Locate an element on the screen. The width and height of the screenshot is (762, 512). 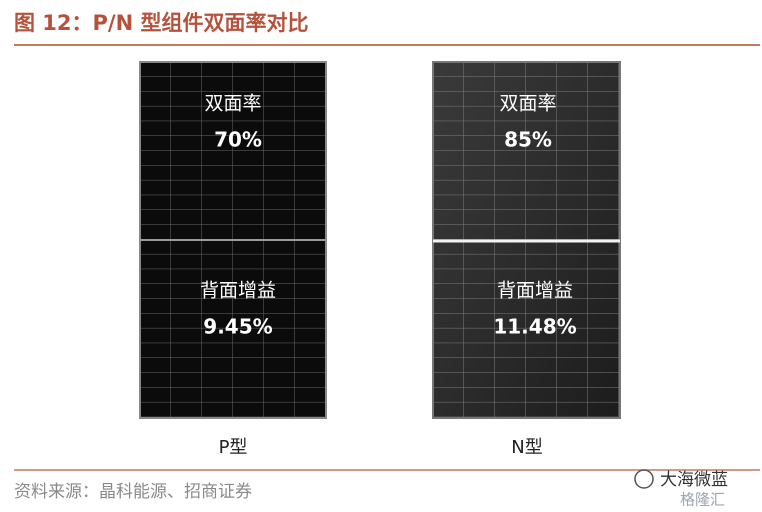
metric-value: 9.45% is located at coordinates (237, 327).